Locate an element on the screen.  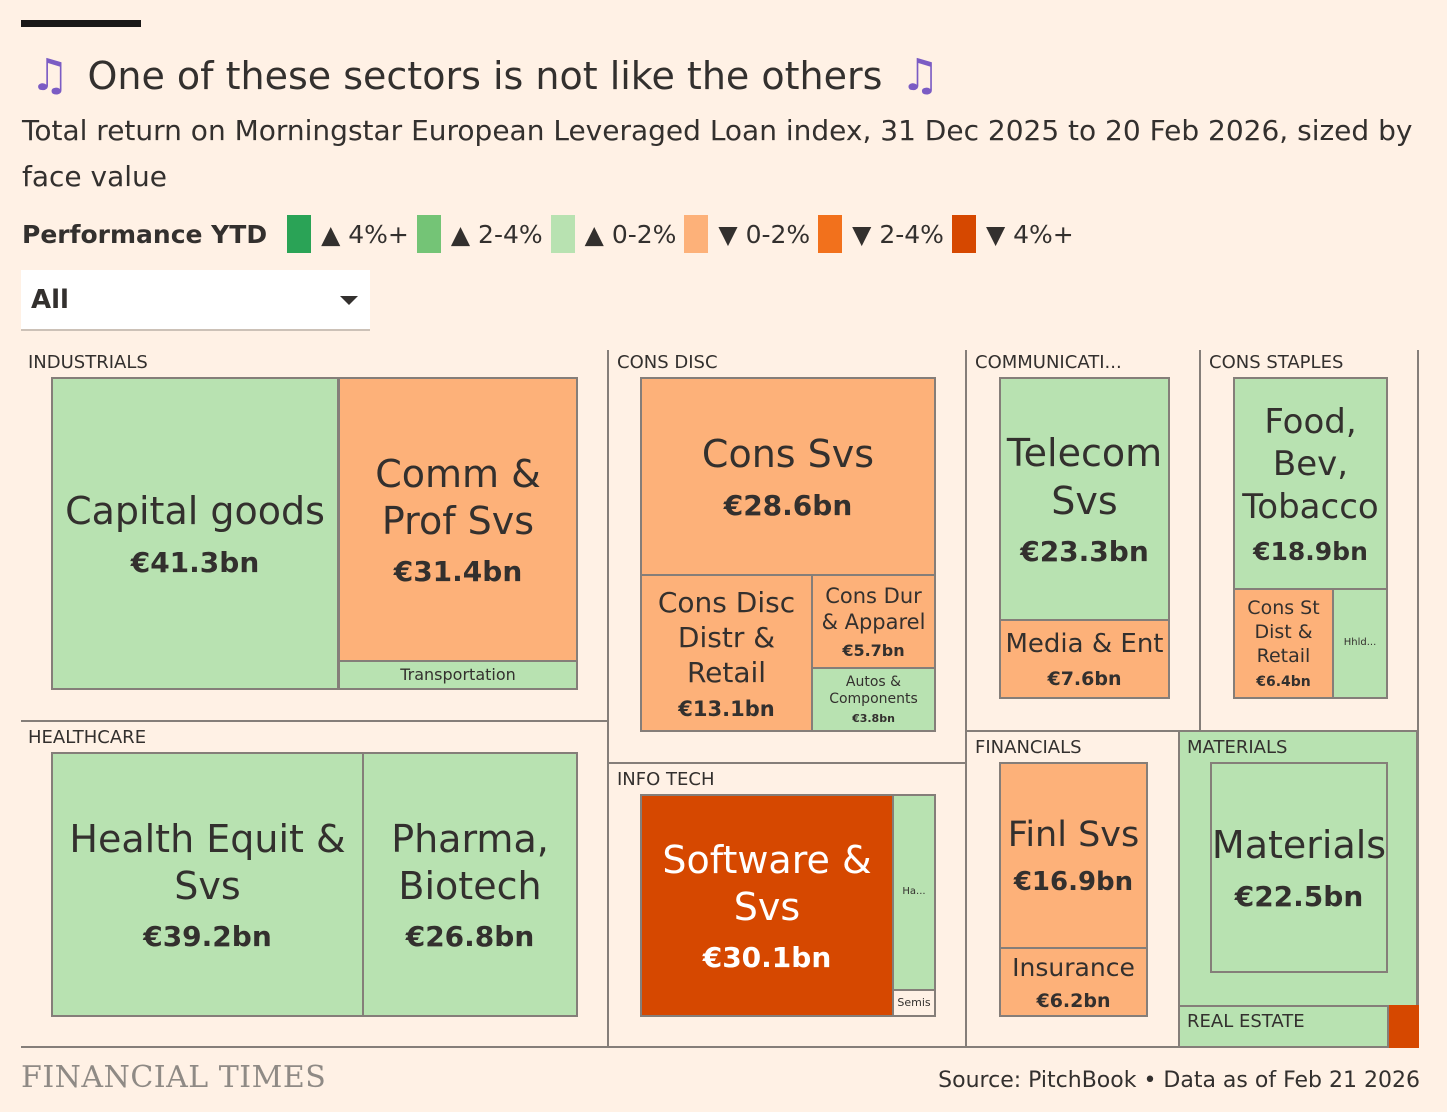
treemap-tile: Food, Bev, Tobacco €18.9bn is located at coordinates (1310, 483).